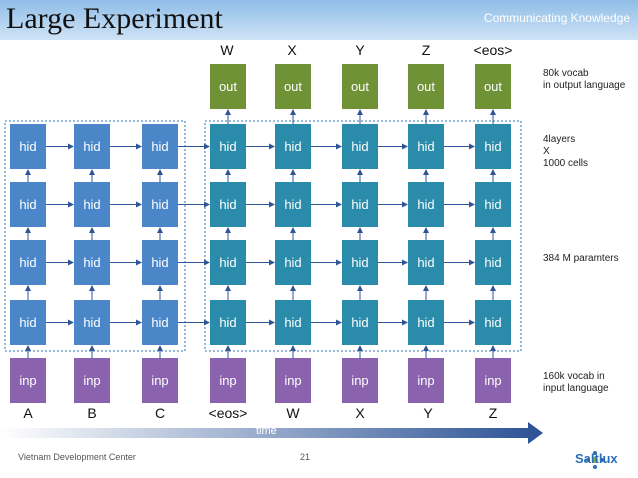  I want to click on note-line: 4layers, so click(559, 139).